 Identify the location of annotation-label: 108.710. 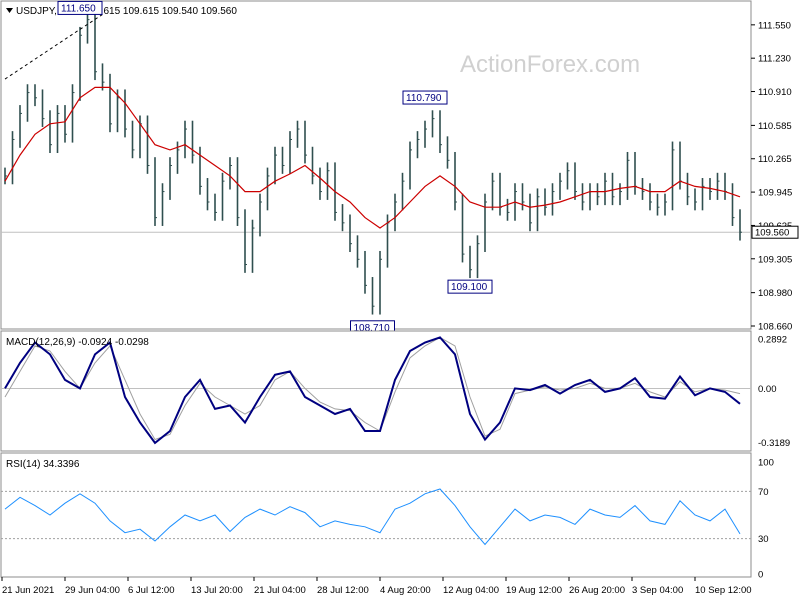
(372, 328).